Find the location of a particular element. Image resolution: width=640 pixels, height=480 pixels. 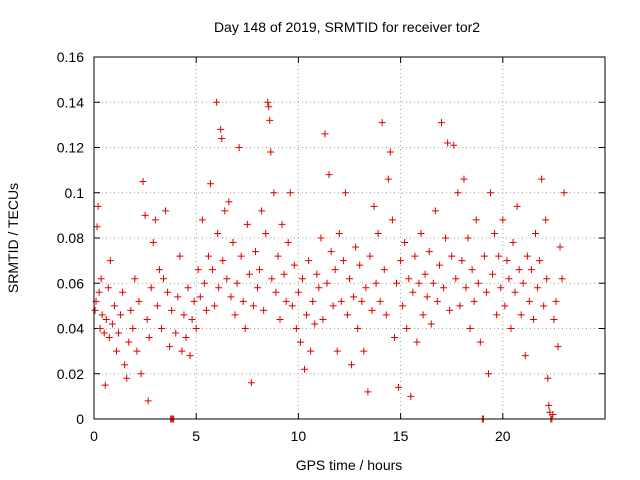

x-axis-label: GPS time / hours is located at coordinates (349, 465).